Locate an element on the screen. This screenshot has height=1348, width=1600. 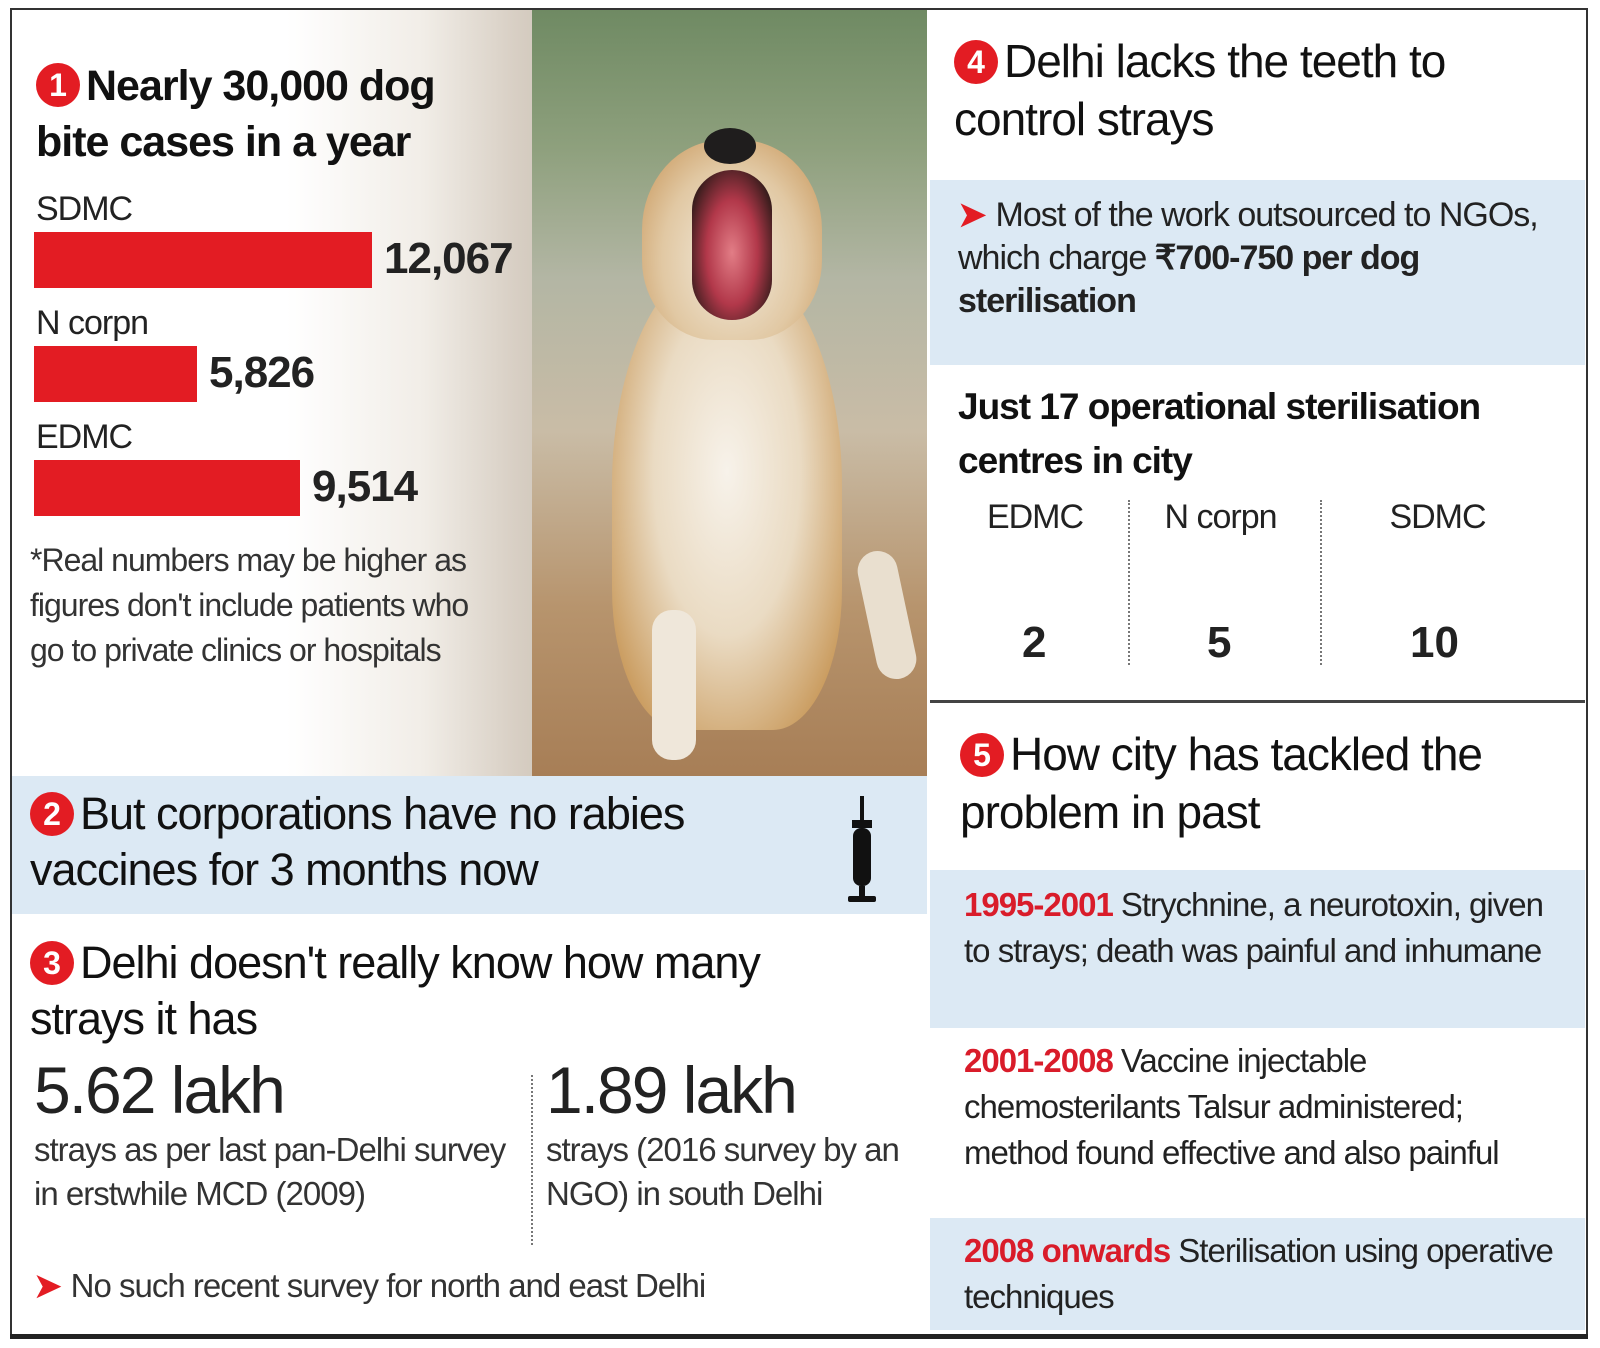
bar-edmc is located at coordinates (167, 488).